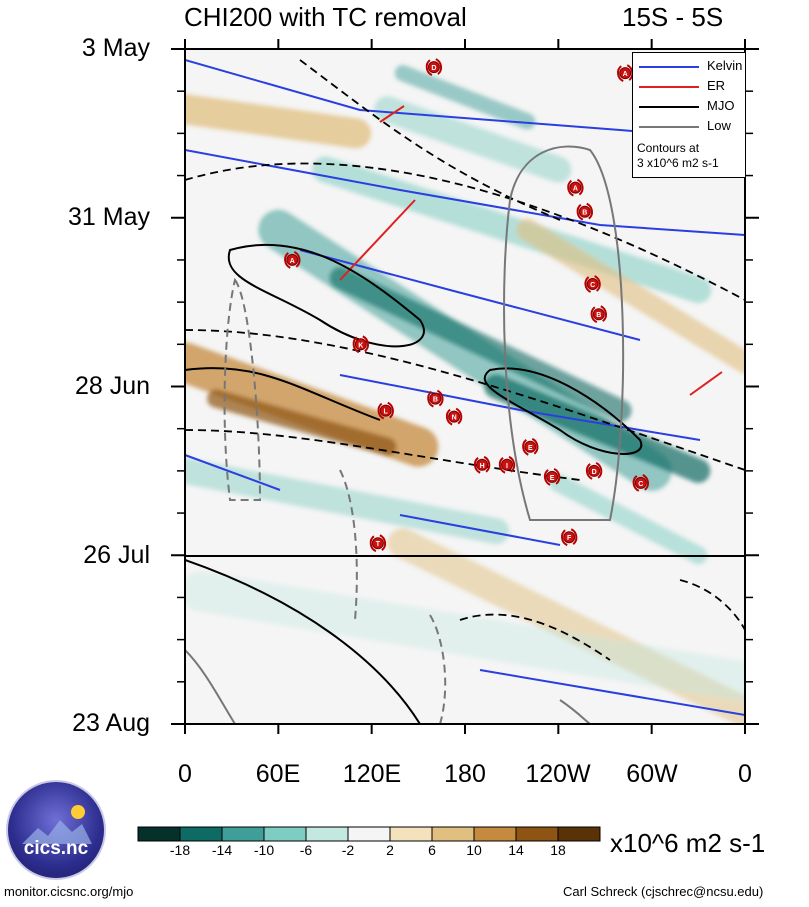  I want to click on storm-letter: H, so click(482, 466).